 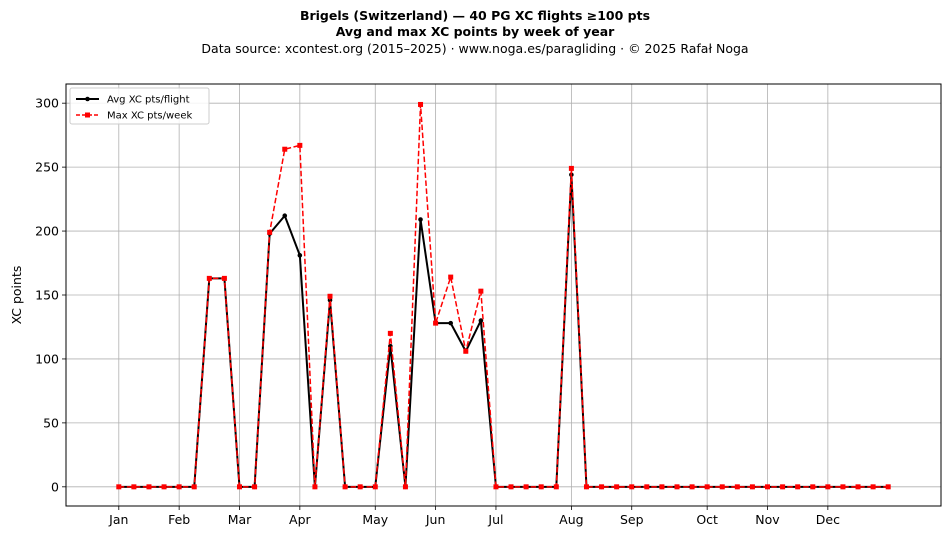 I want to click on x-tick-label: Jul, so click(x=495, y=519).